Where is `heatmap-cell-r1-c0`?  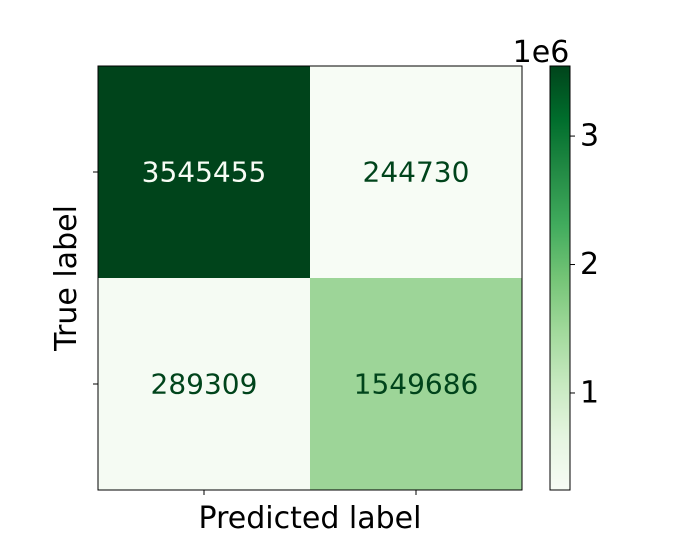 heatmap-cell-r1-c0 is located at coordinates (204, 384).